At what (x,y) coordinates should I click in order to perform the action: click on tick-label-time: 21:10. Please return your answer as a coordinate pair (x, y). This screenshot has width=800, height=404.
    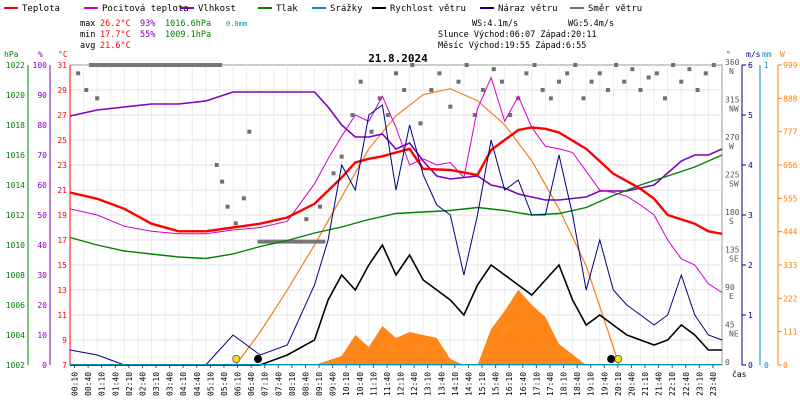
    Looking at the image, I should click on (645, 384).